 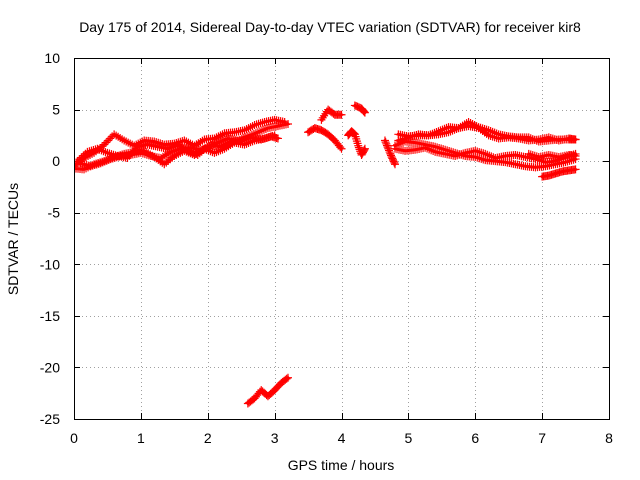 I want to click on x-tick-label: 1, so click(x=141, y=438).